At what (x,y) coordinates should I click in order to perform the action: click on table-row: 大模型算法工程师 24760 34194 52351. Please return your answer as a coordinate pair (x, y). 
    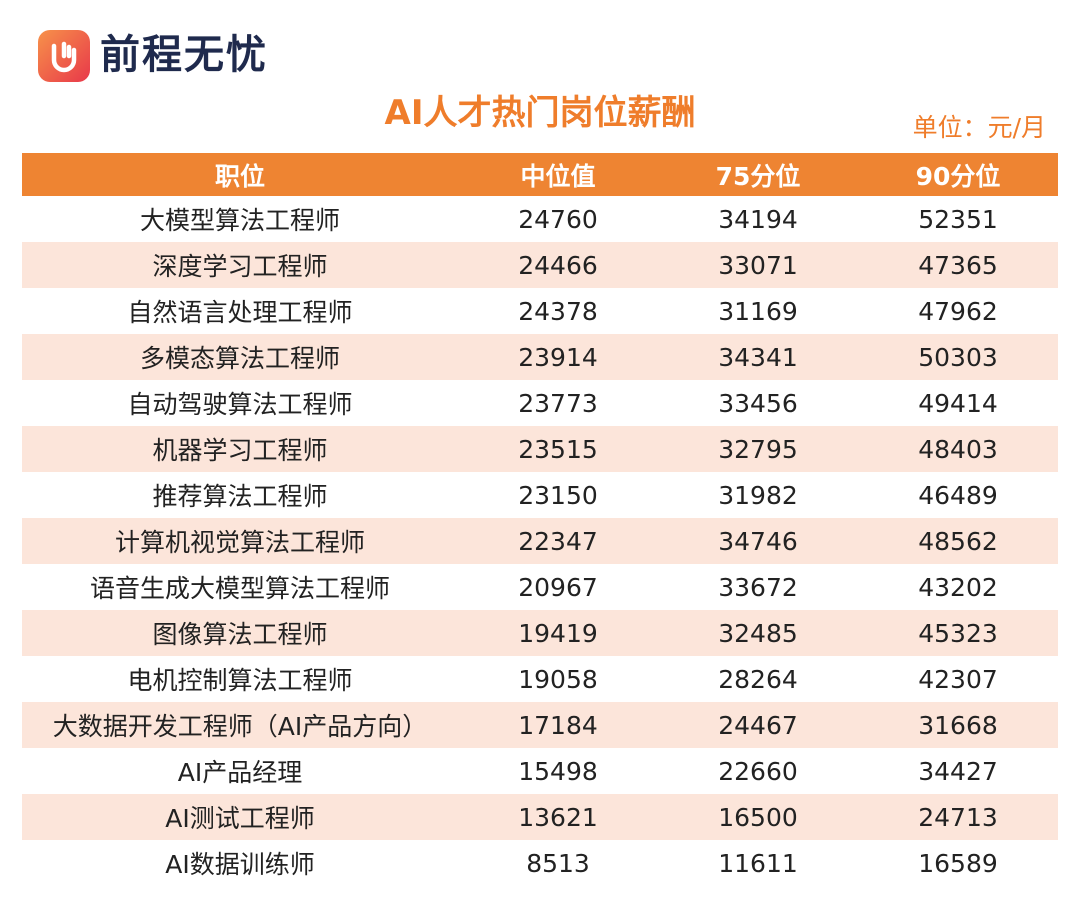
    Looking at the image, I should click on (540, 219).